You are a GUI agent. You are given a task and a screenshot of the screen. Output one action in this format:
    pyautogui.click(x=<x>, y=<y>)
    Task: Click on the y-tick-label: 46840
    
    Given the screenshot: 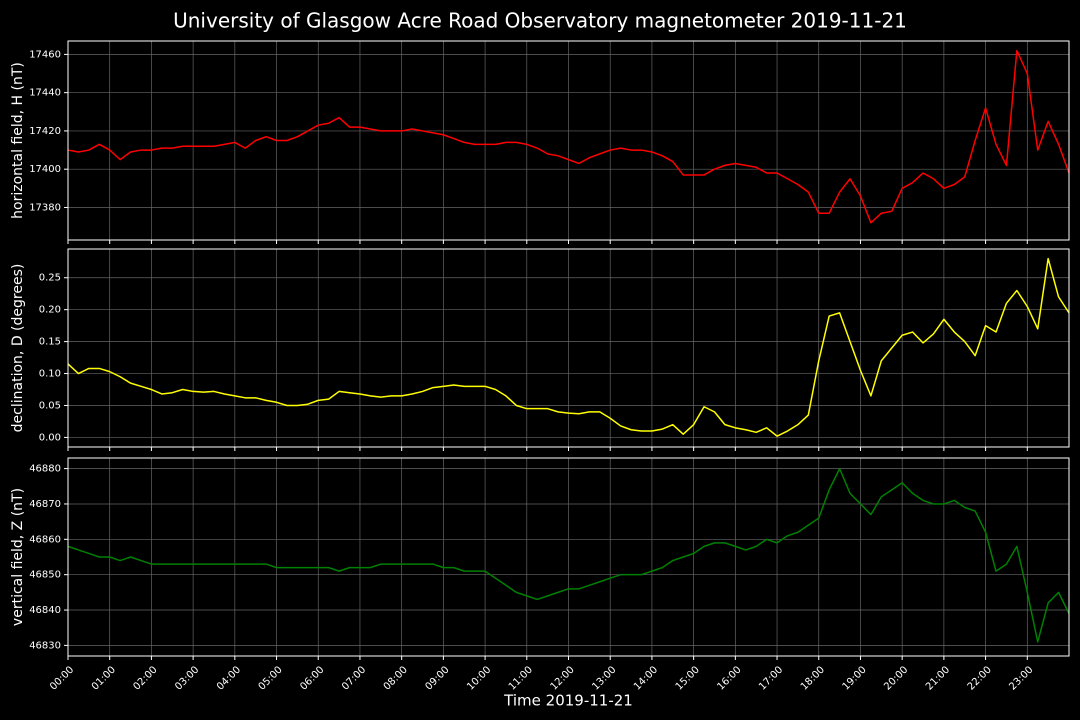 What is the action you would take?
    pyautogui.click(x=45, y=610)
    